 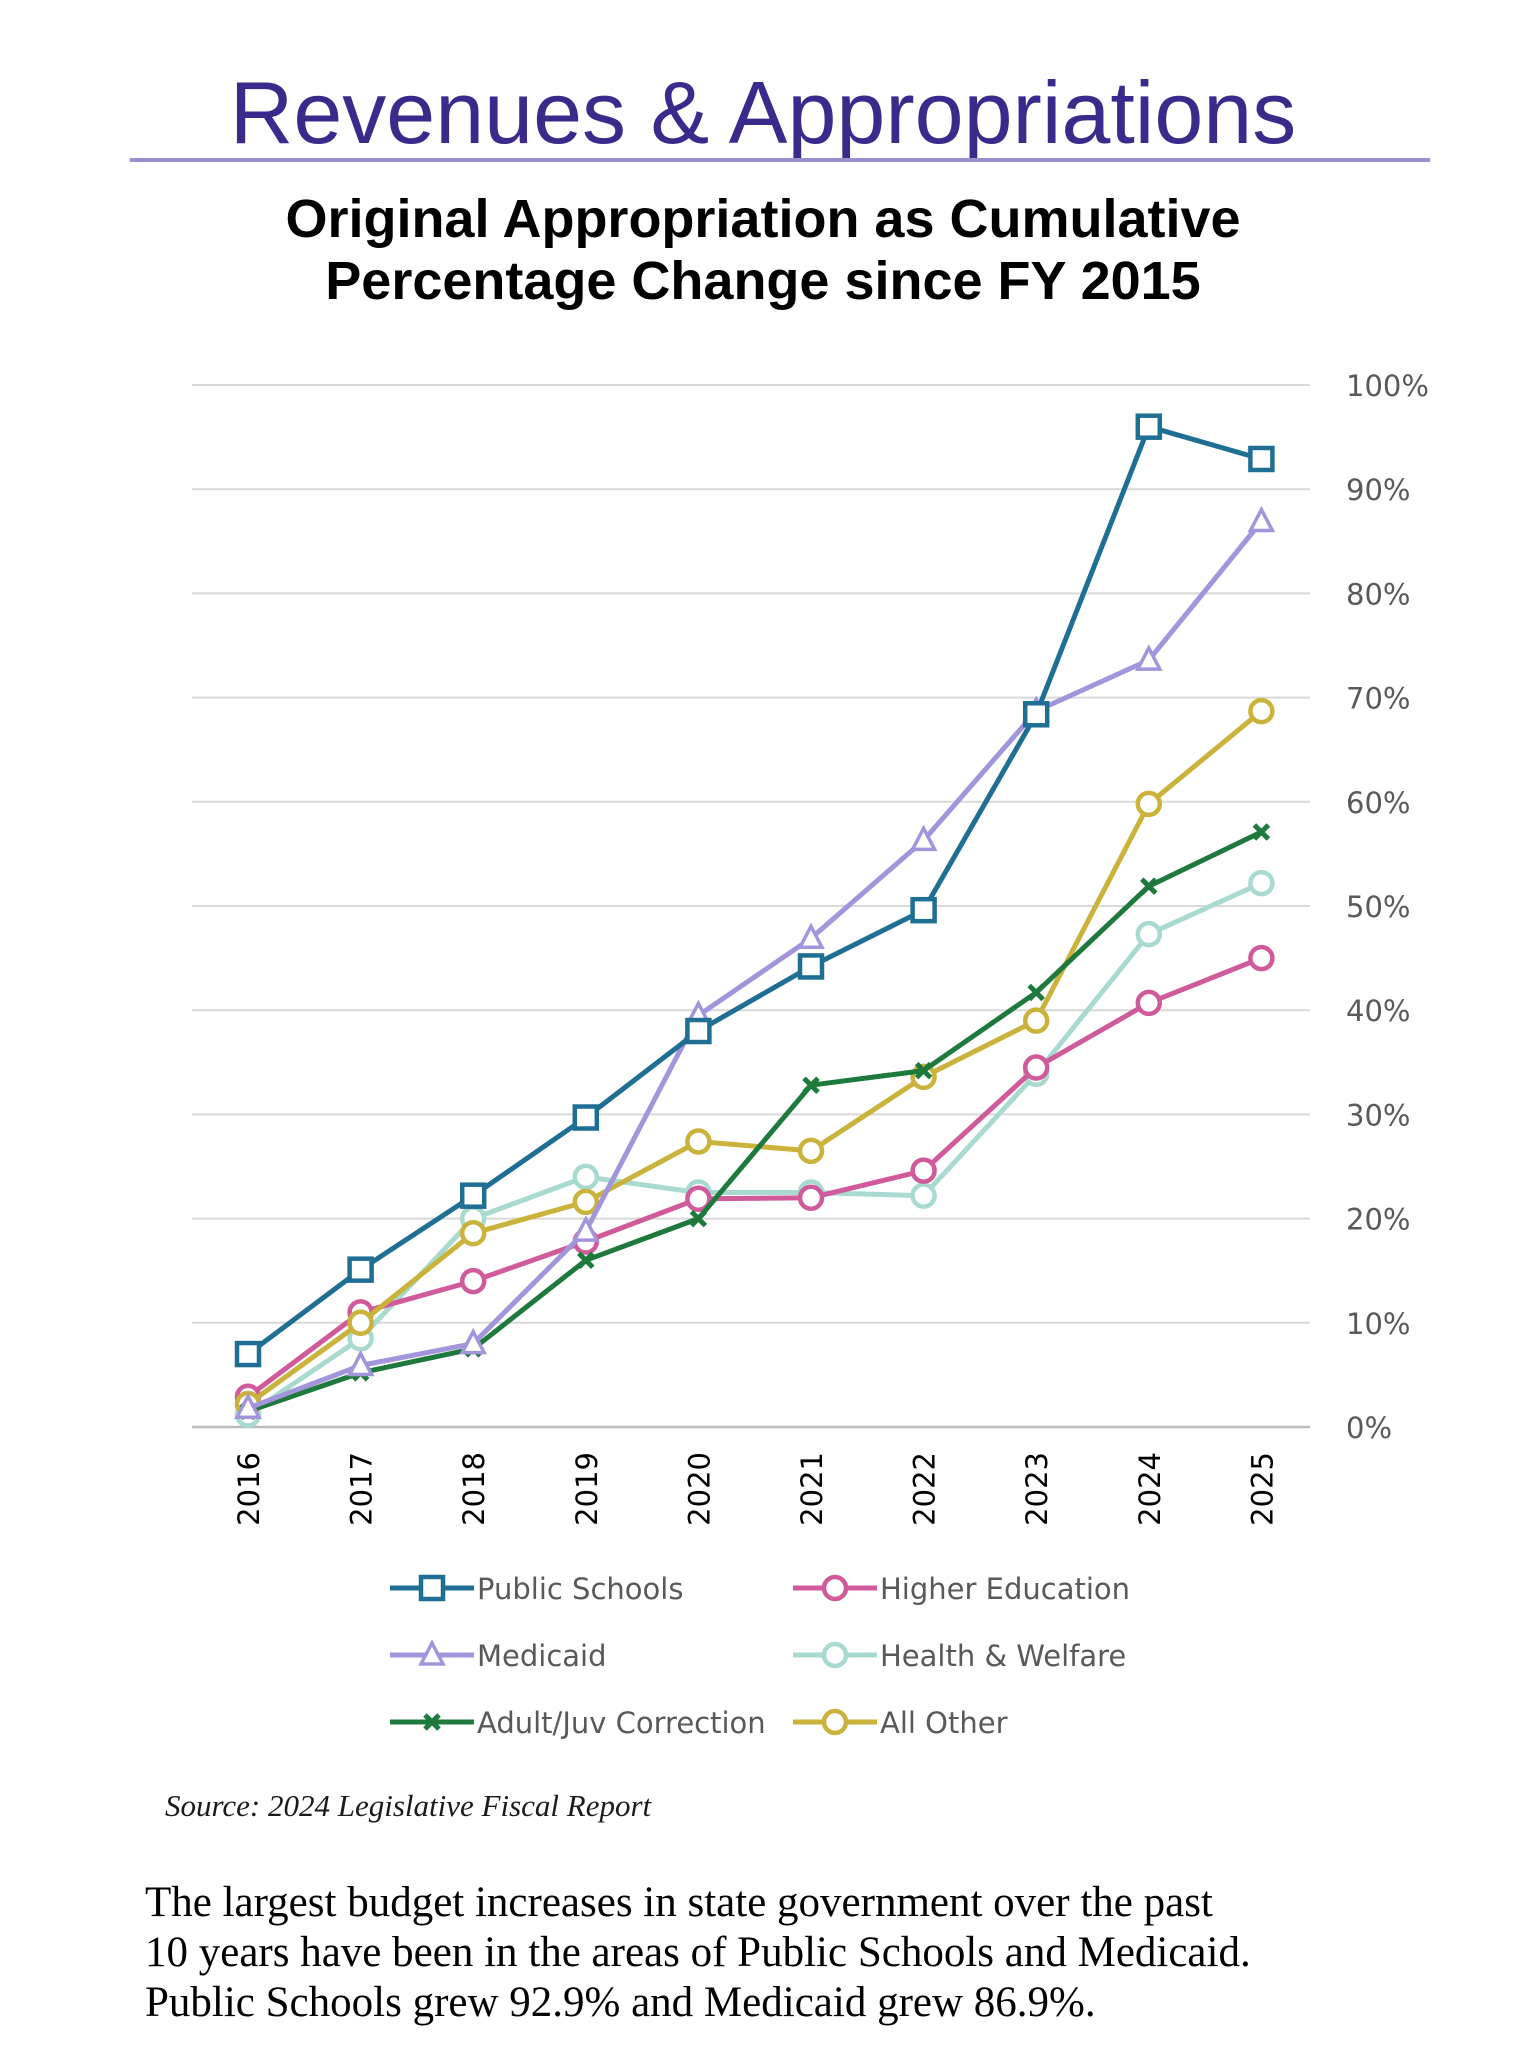 I want to click on x-tick-label: 2020, so click(x=699, y=1489).